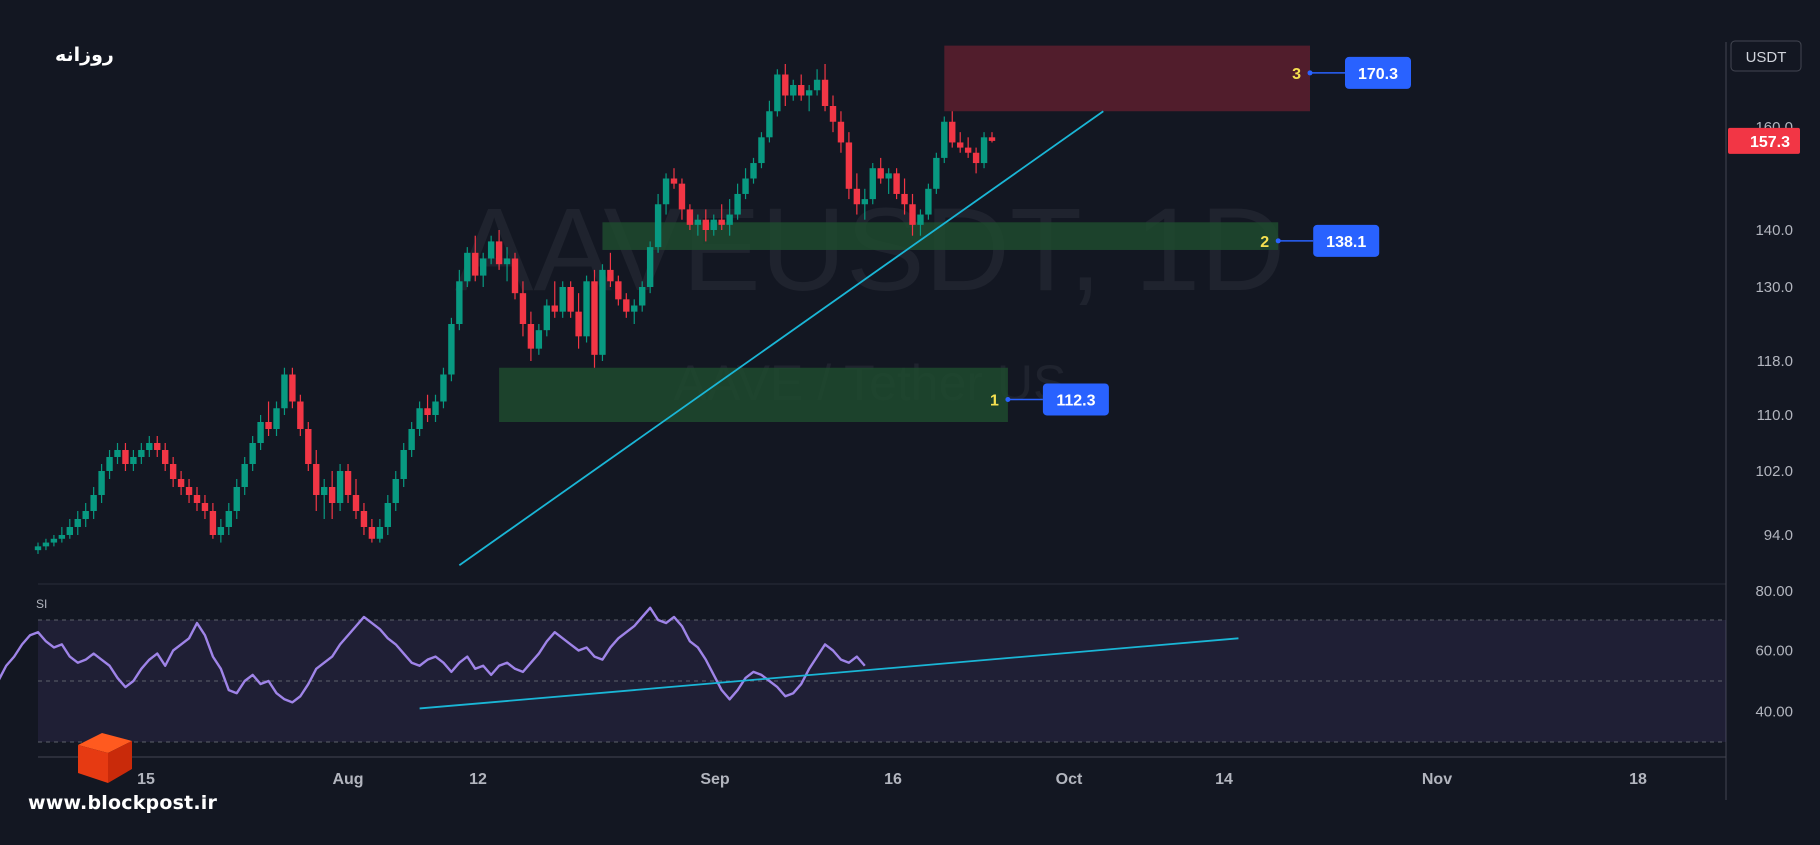 Image resolution: width=1820 pixels, height=845 pixels. Describe the element at coordinates (1775, 361) in the screenshot. I see `price-tick-label: 118.0` at that location.